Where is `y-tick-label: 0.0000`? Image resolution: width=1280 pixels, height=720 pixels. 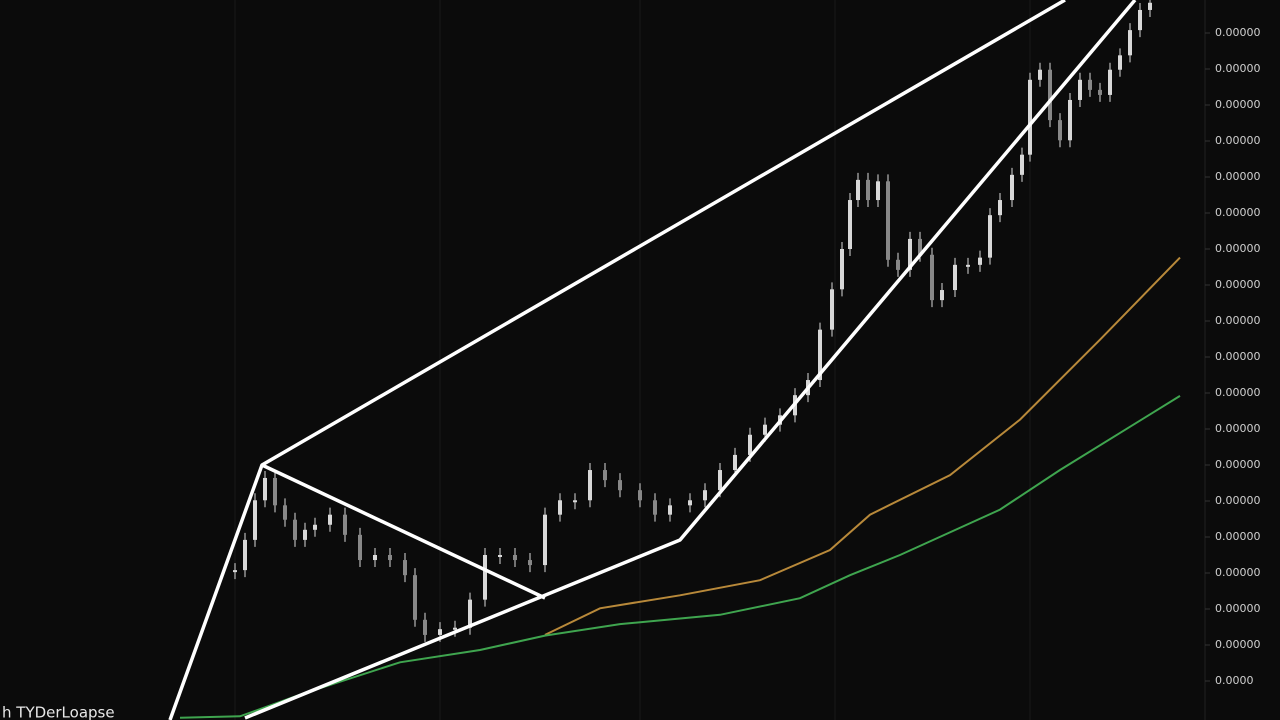
y-tick-label: 0.0000 is located at coordinates (1234, 680).